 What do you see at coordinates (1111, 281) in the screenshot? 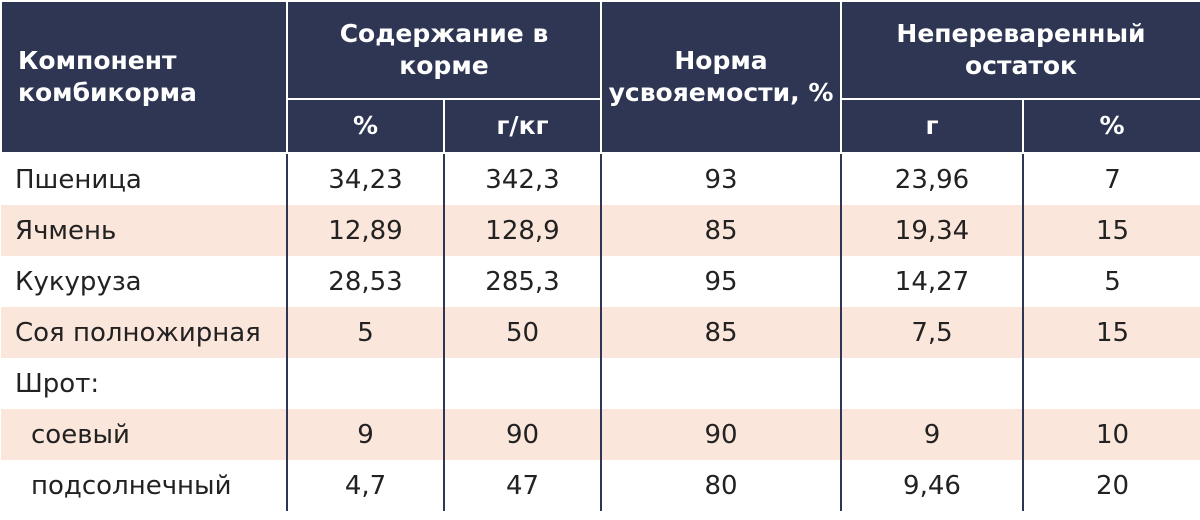
I see `cell-residue-pct: 5` at bounding box center [1111, 281].